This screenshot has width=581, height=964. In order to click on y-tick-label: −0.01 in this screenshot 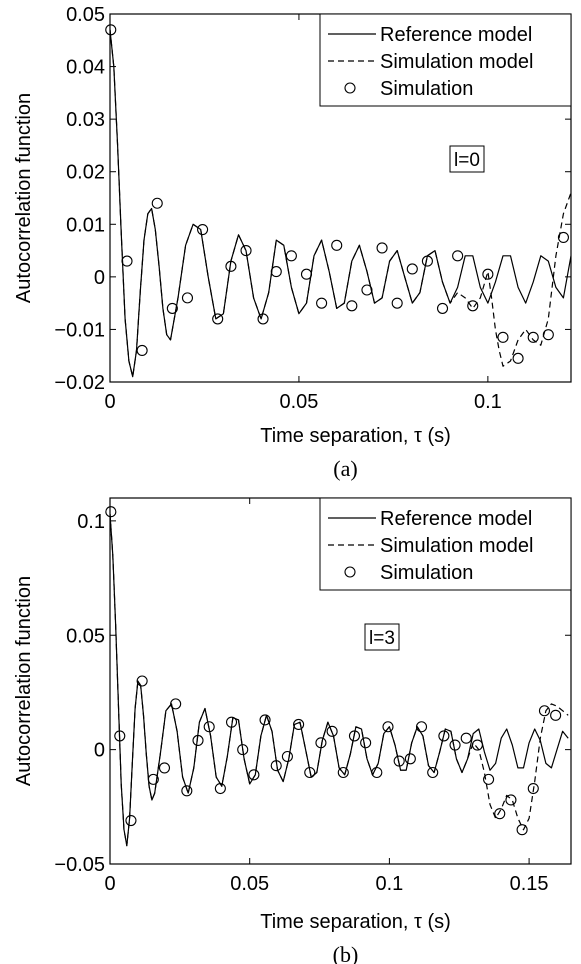, I will do `click(79, 330)`.